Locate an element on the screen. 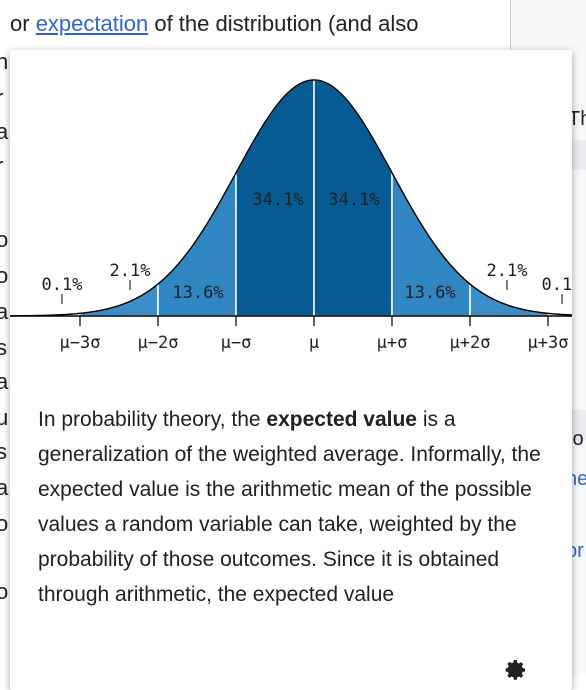  x-tick-label: μ is located at coordinates (314, 343).